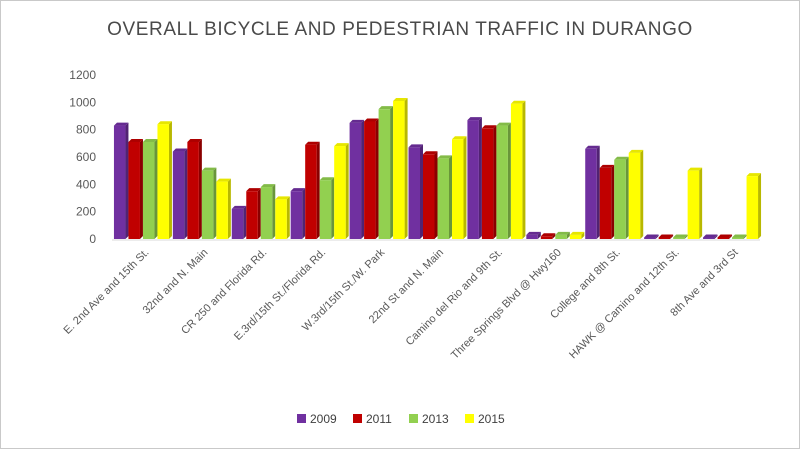  What do you see at coordinates (86, 130) in the screenshot?
I see `y-tick-label: 800` at bounding box center [86, 130].